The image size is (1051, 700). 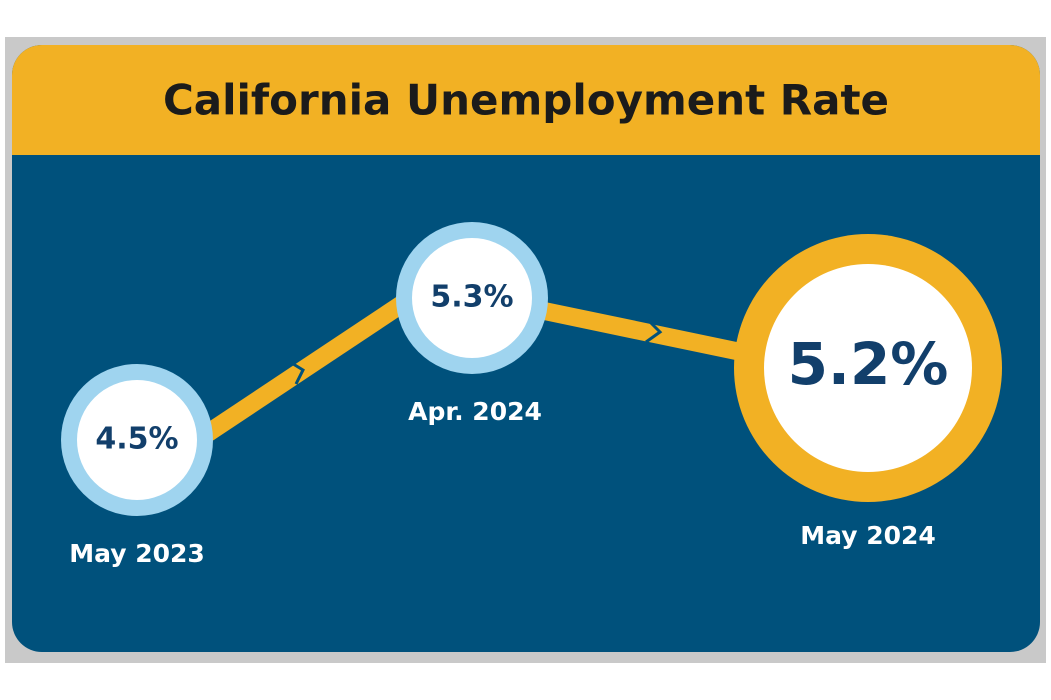 I want to click on rate: 4.5%, so click(x=136, y=439).